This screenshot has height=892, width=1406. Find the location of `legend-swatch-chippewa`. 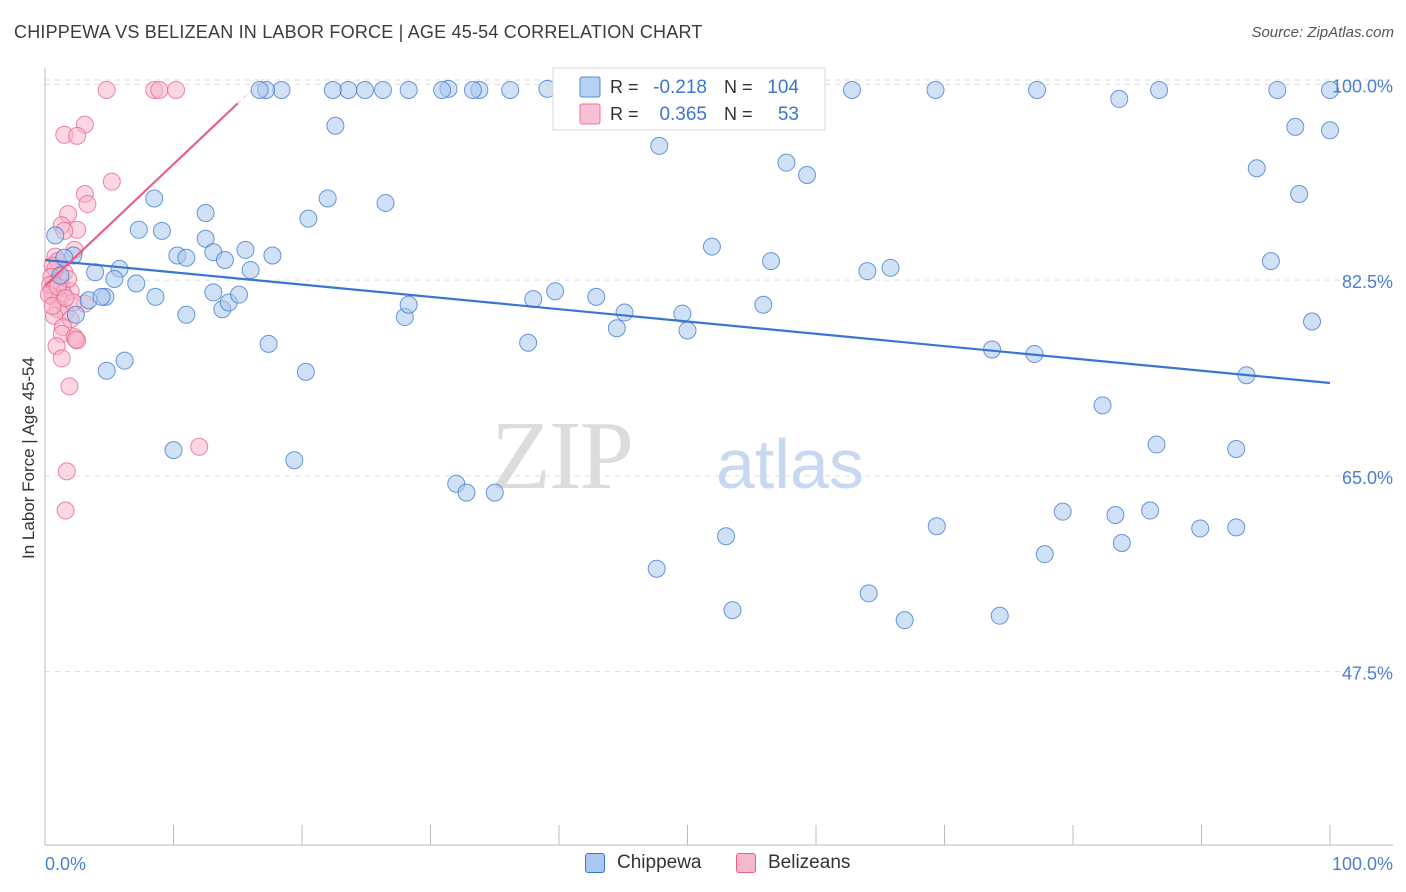

legend-swatch-chippewa is located at coordinates (590, 87).